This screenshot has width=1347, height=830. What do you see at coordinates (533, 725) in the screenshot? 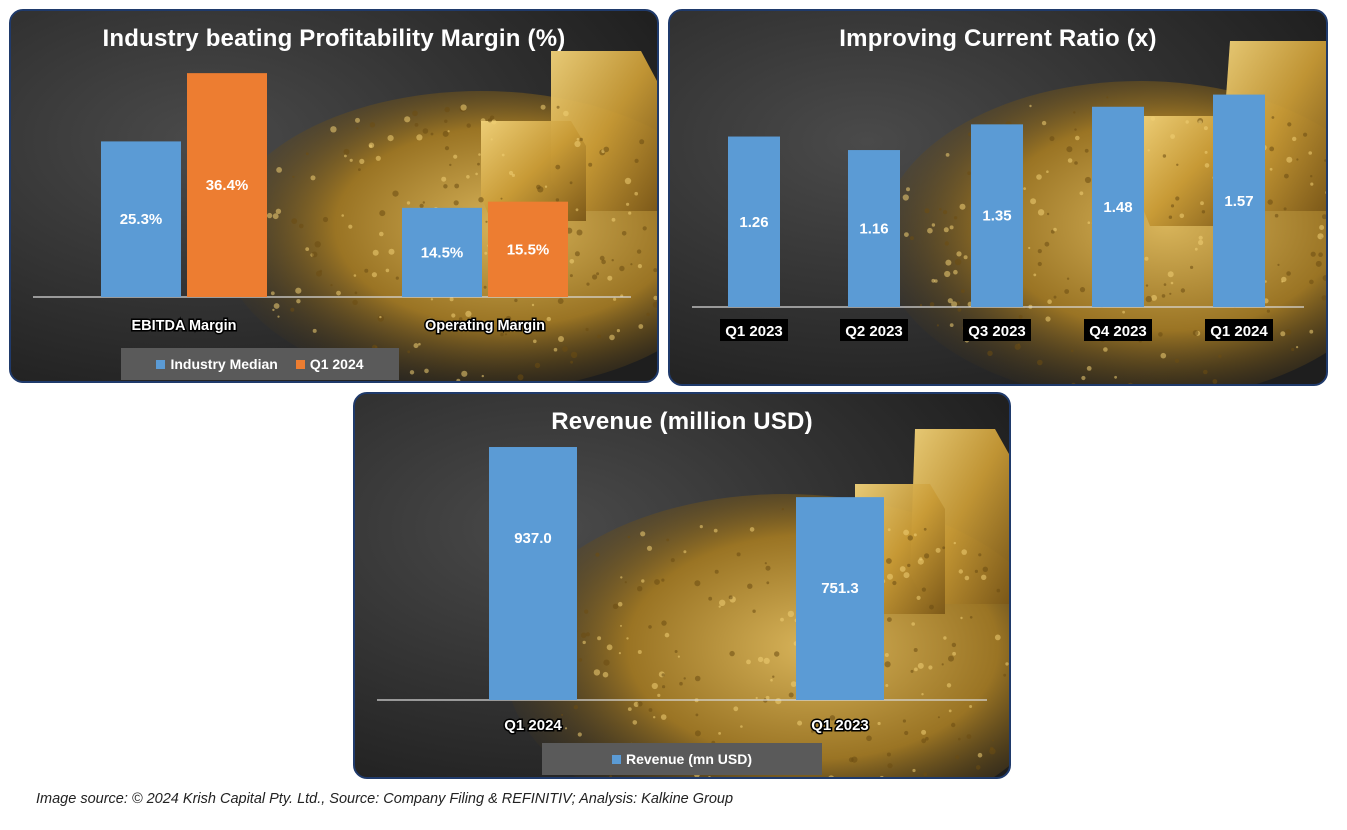
I see `x-tick-label-q1-2024: Q1 2024` at bounding box center [533, 725].